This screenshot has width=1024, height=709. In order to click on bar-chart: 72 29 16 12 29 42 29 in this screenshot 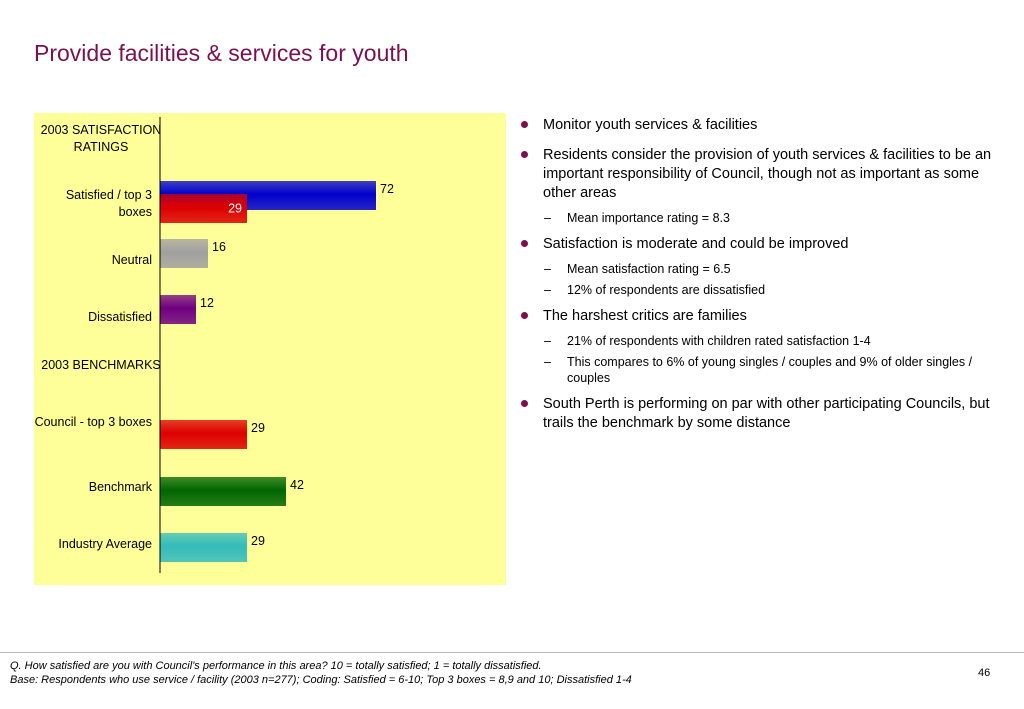, I will do `click(276, 345)`.